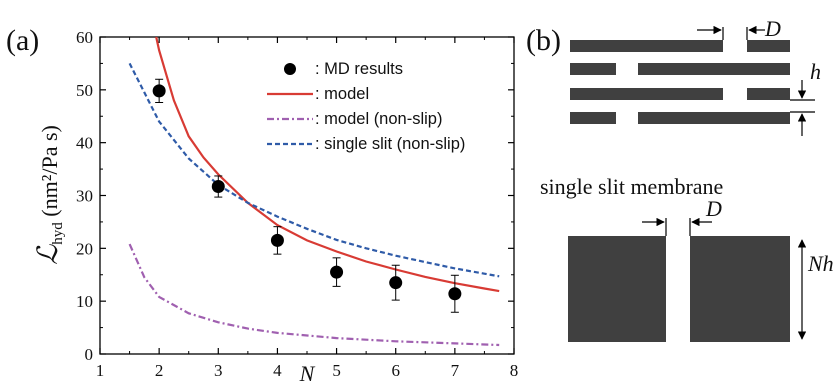 The image size is (840, 385). What do you see at coordinates (359, 69) in the screenshot?
I see `legend-label-0: : MD results` at bounding box center [359, 69].